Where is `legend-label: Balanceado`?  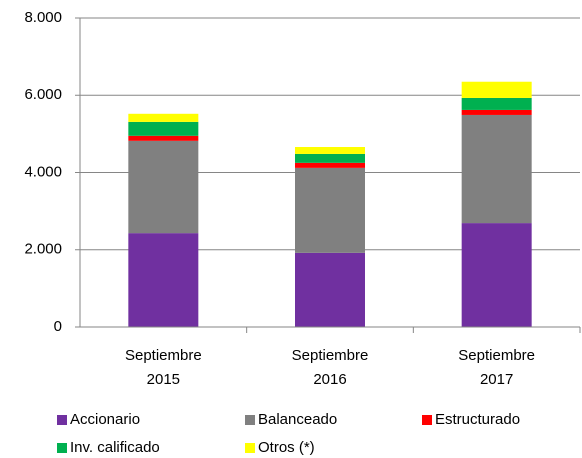
legend-label: Balanceado is located at coordinates (297, 419).